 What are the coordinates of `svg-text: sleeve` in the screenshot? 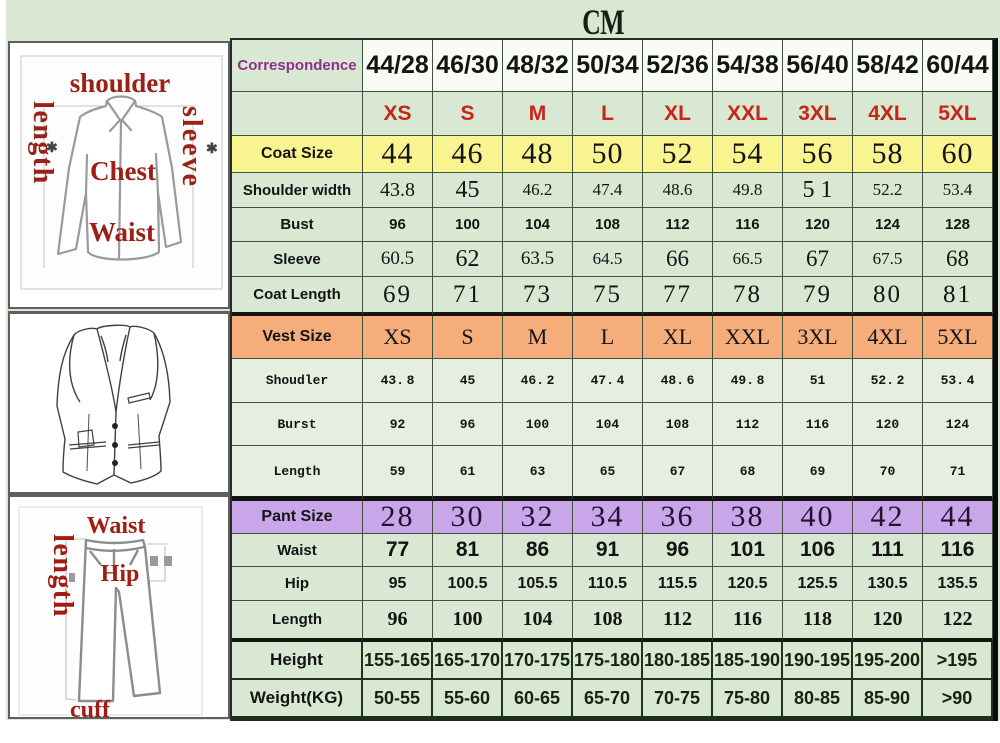 It's located at (191, 147).